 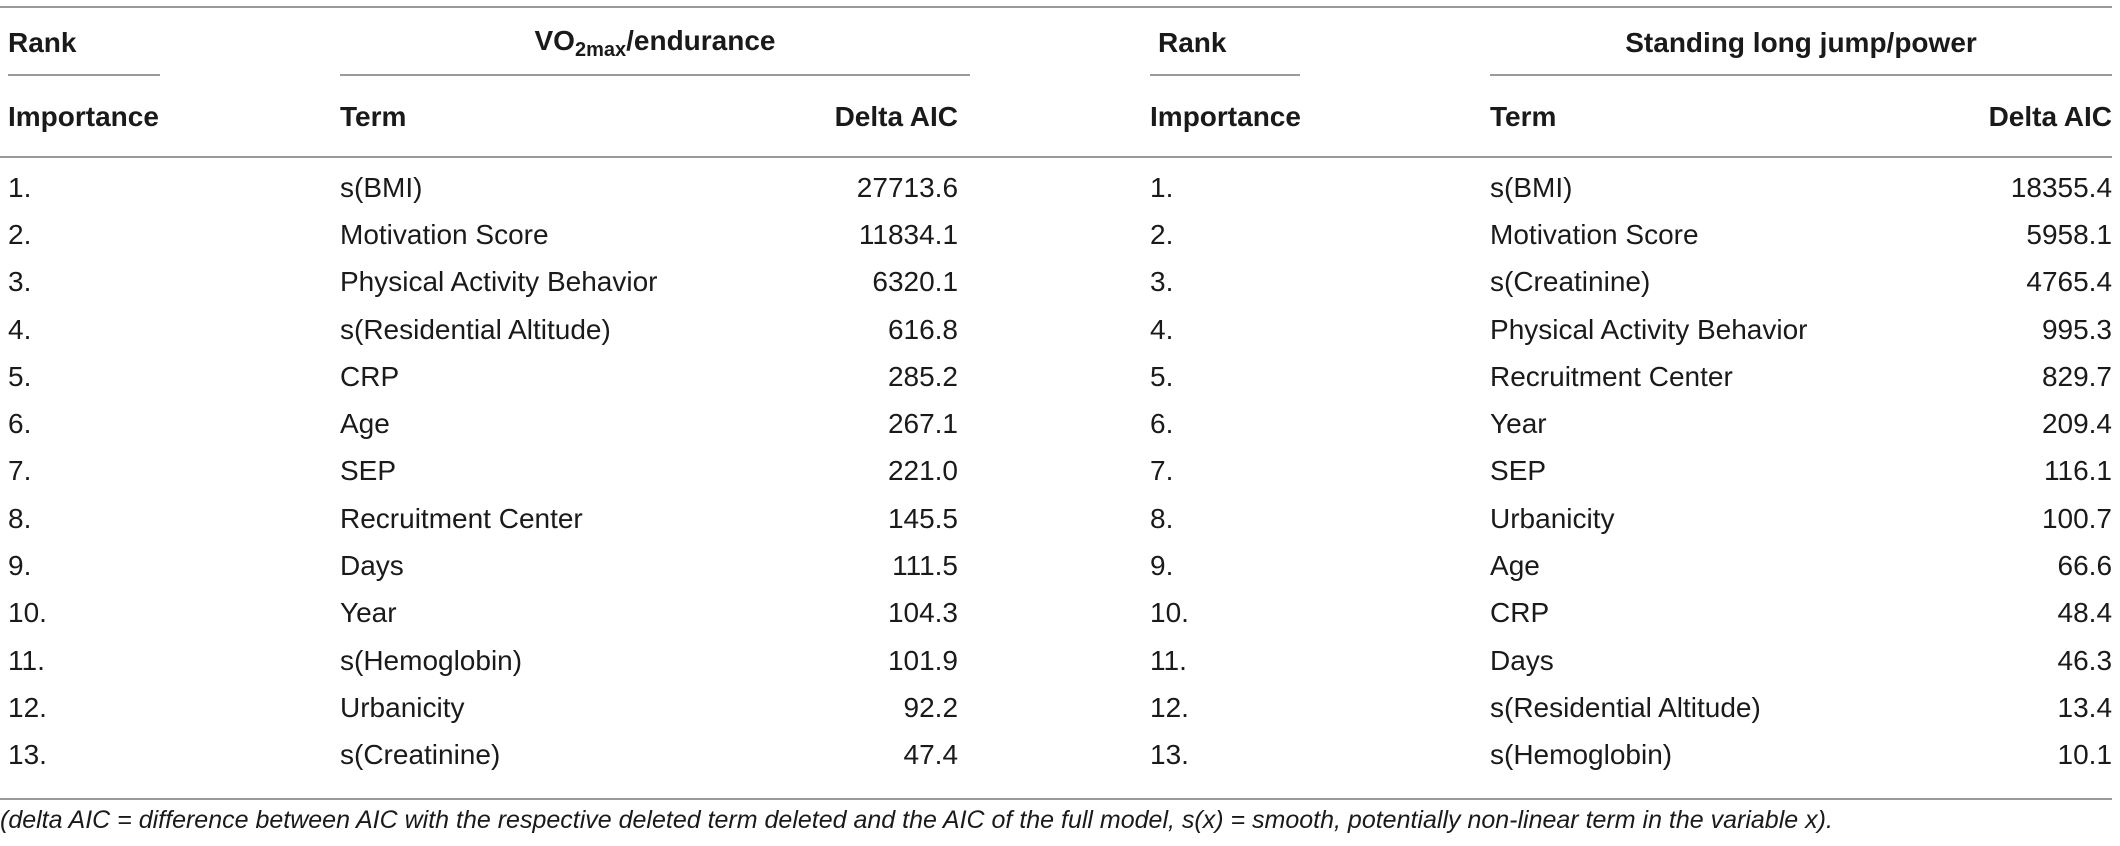 What do you see at coordinates (701, 40) in the screenshot?
I see `vo2-suffix: /endurance` at bounding box center [701, 40].